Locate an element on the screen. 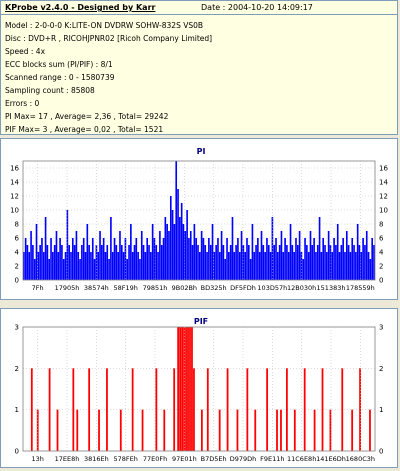 The height and width of the screenshot is (471, 400). pi-y-tick-right: 0 is located at coordinates (381, 281).